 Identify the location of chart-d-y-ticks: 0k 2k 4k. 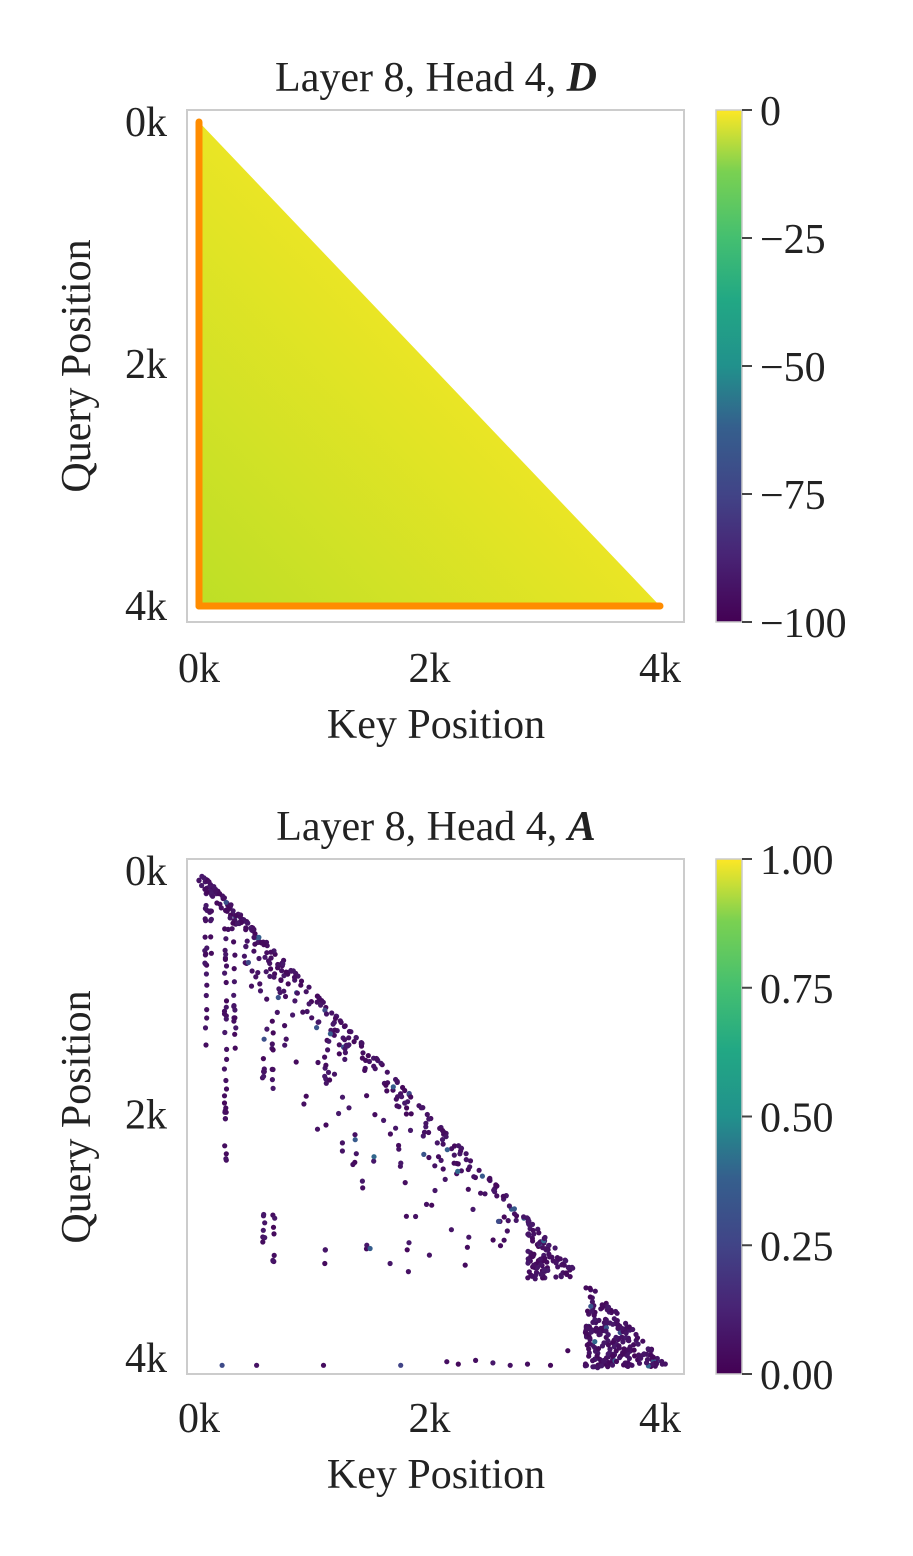
(146, 365).